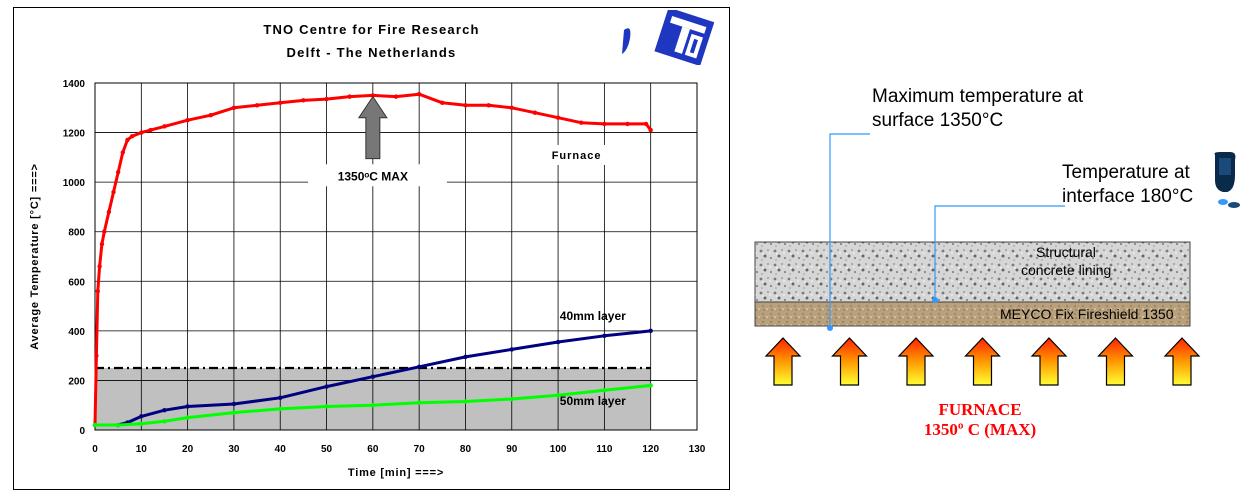 This screenshot has width=1256, height=495. Describe the element at coordinates (593, 401) in the screenshot. I see `layer50-label: 50mm layer` at that location.